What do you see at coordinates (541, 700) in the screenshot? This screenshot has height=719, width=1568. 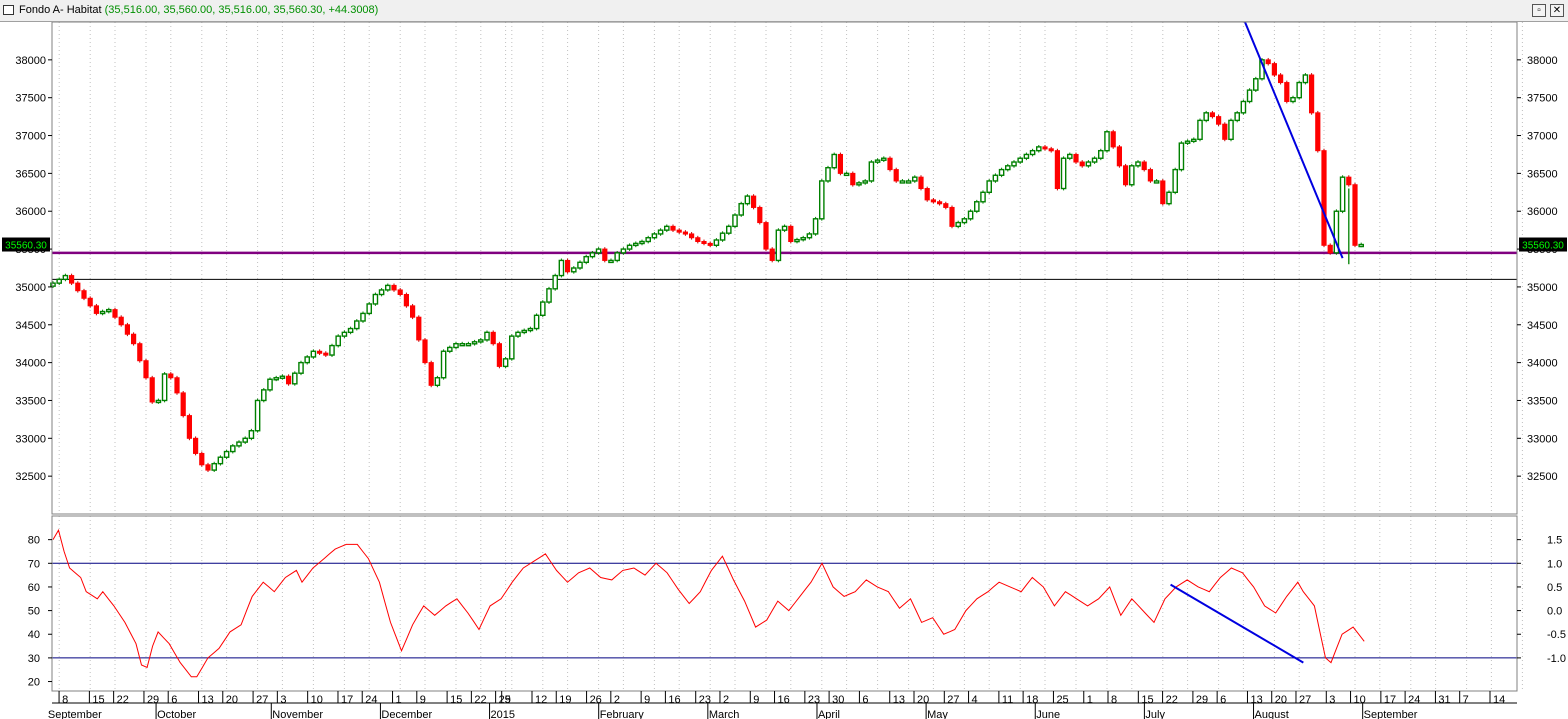 I see `xaxis-day-label: 12` at bounding box center [541, 700].